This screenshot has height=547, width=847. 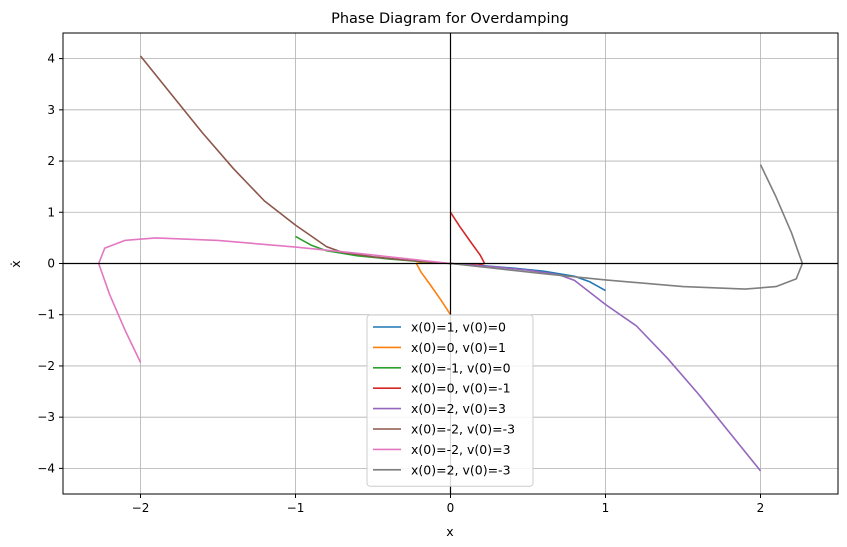 What do you see at coordinates (46, 315) in the screenshot?
I see `y-tick-label: −1` at bounding box center [46, 315].